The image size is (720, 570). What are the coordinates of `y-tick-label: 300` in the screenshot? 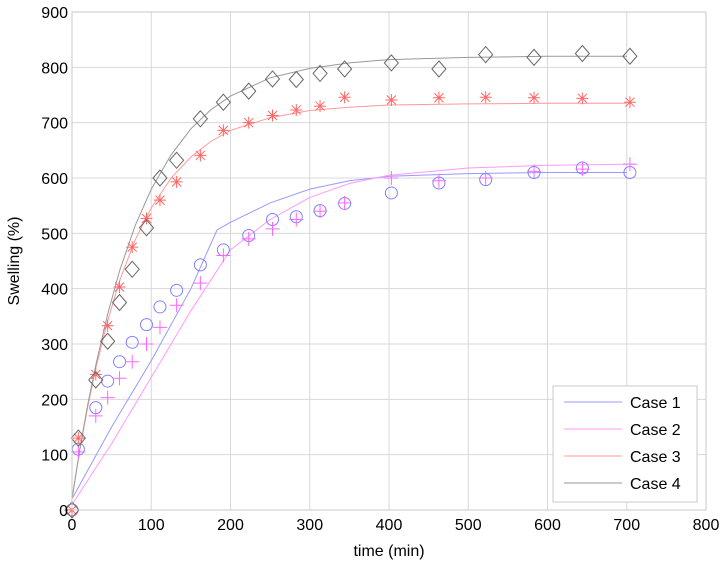 It's located at (54, 345).